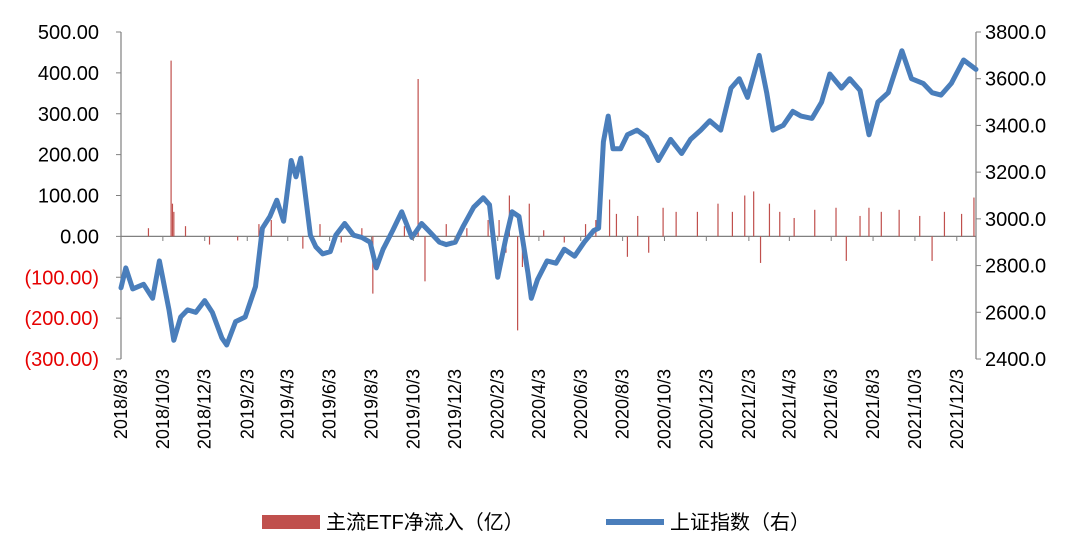 This screenshot has width=1089, height=551. Describe the element at coordinates (1015, 126) in the screenshot. I see `right-tick-label: 3400.0` at that location.